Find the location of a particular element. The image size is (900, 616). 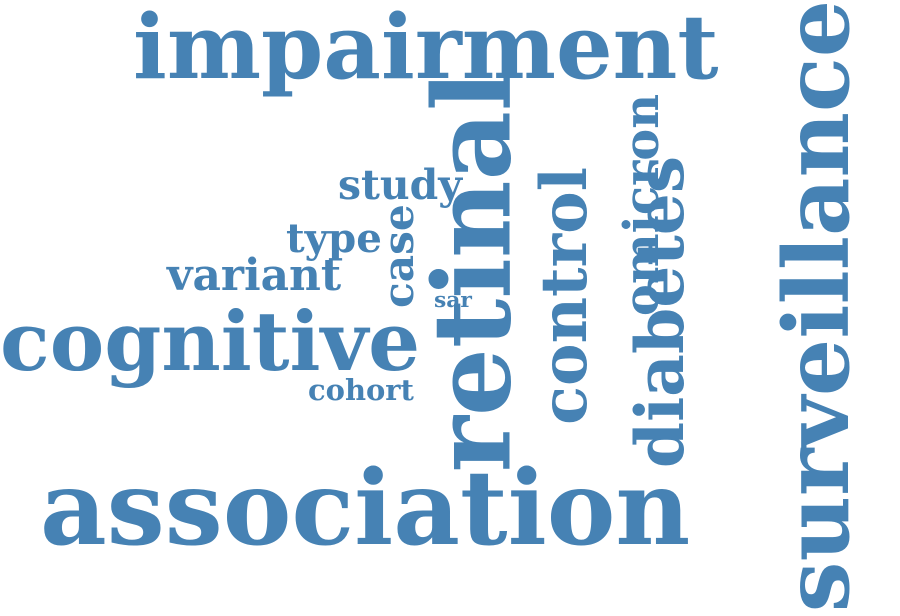

word-omicron: omicron is located at coordinates (642, 205).